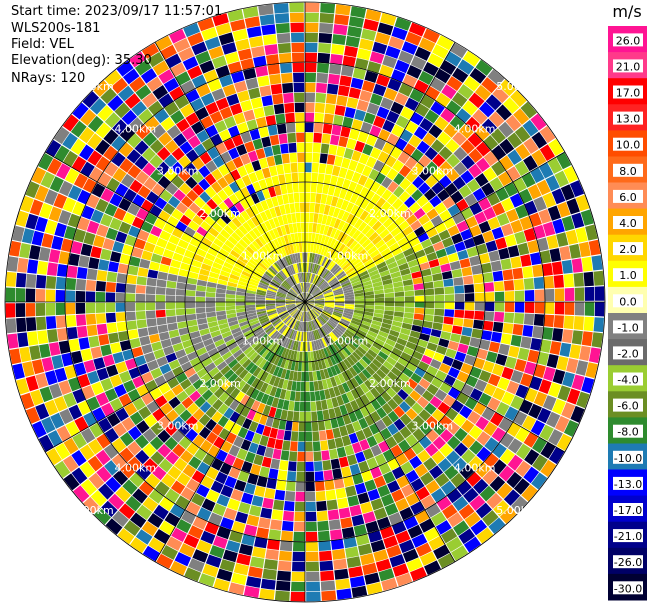 Image resolution: width=647 pixels, height=607 pixels. What do you see at coordinates (628, 66) in the screenshot?
I see `colorbar-tick-label: 21.0` at bounding box center [628, 66].